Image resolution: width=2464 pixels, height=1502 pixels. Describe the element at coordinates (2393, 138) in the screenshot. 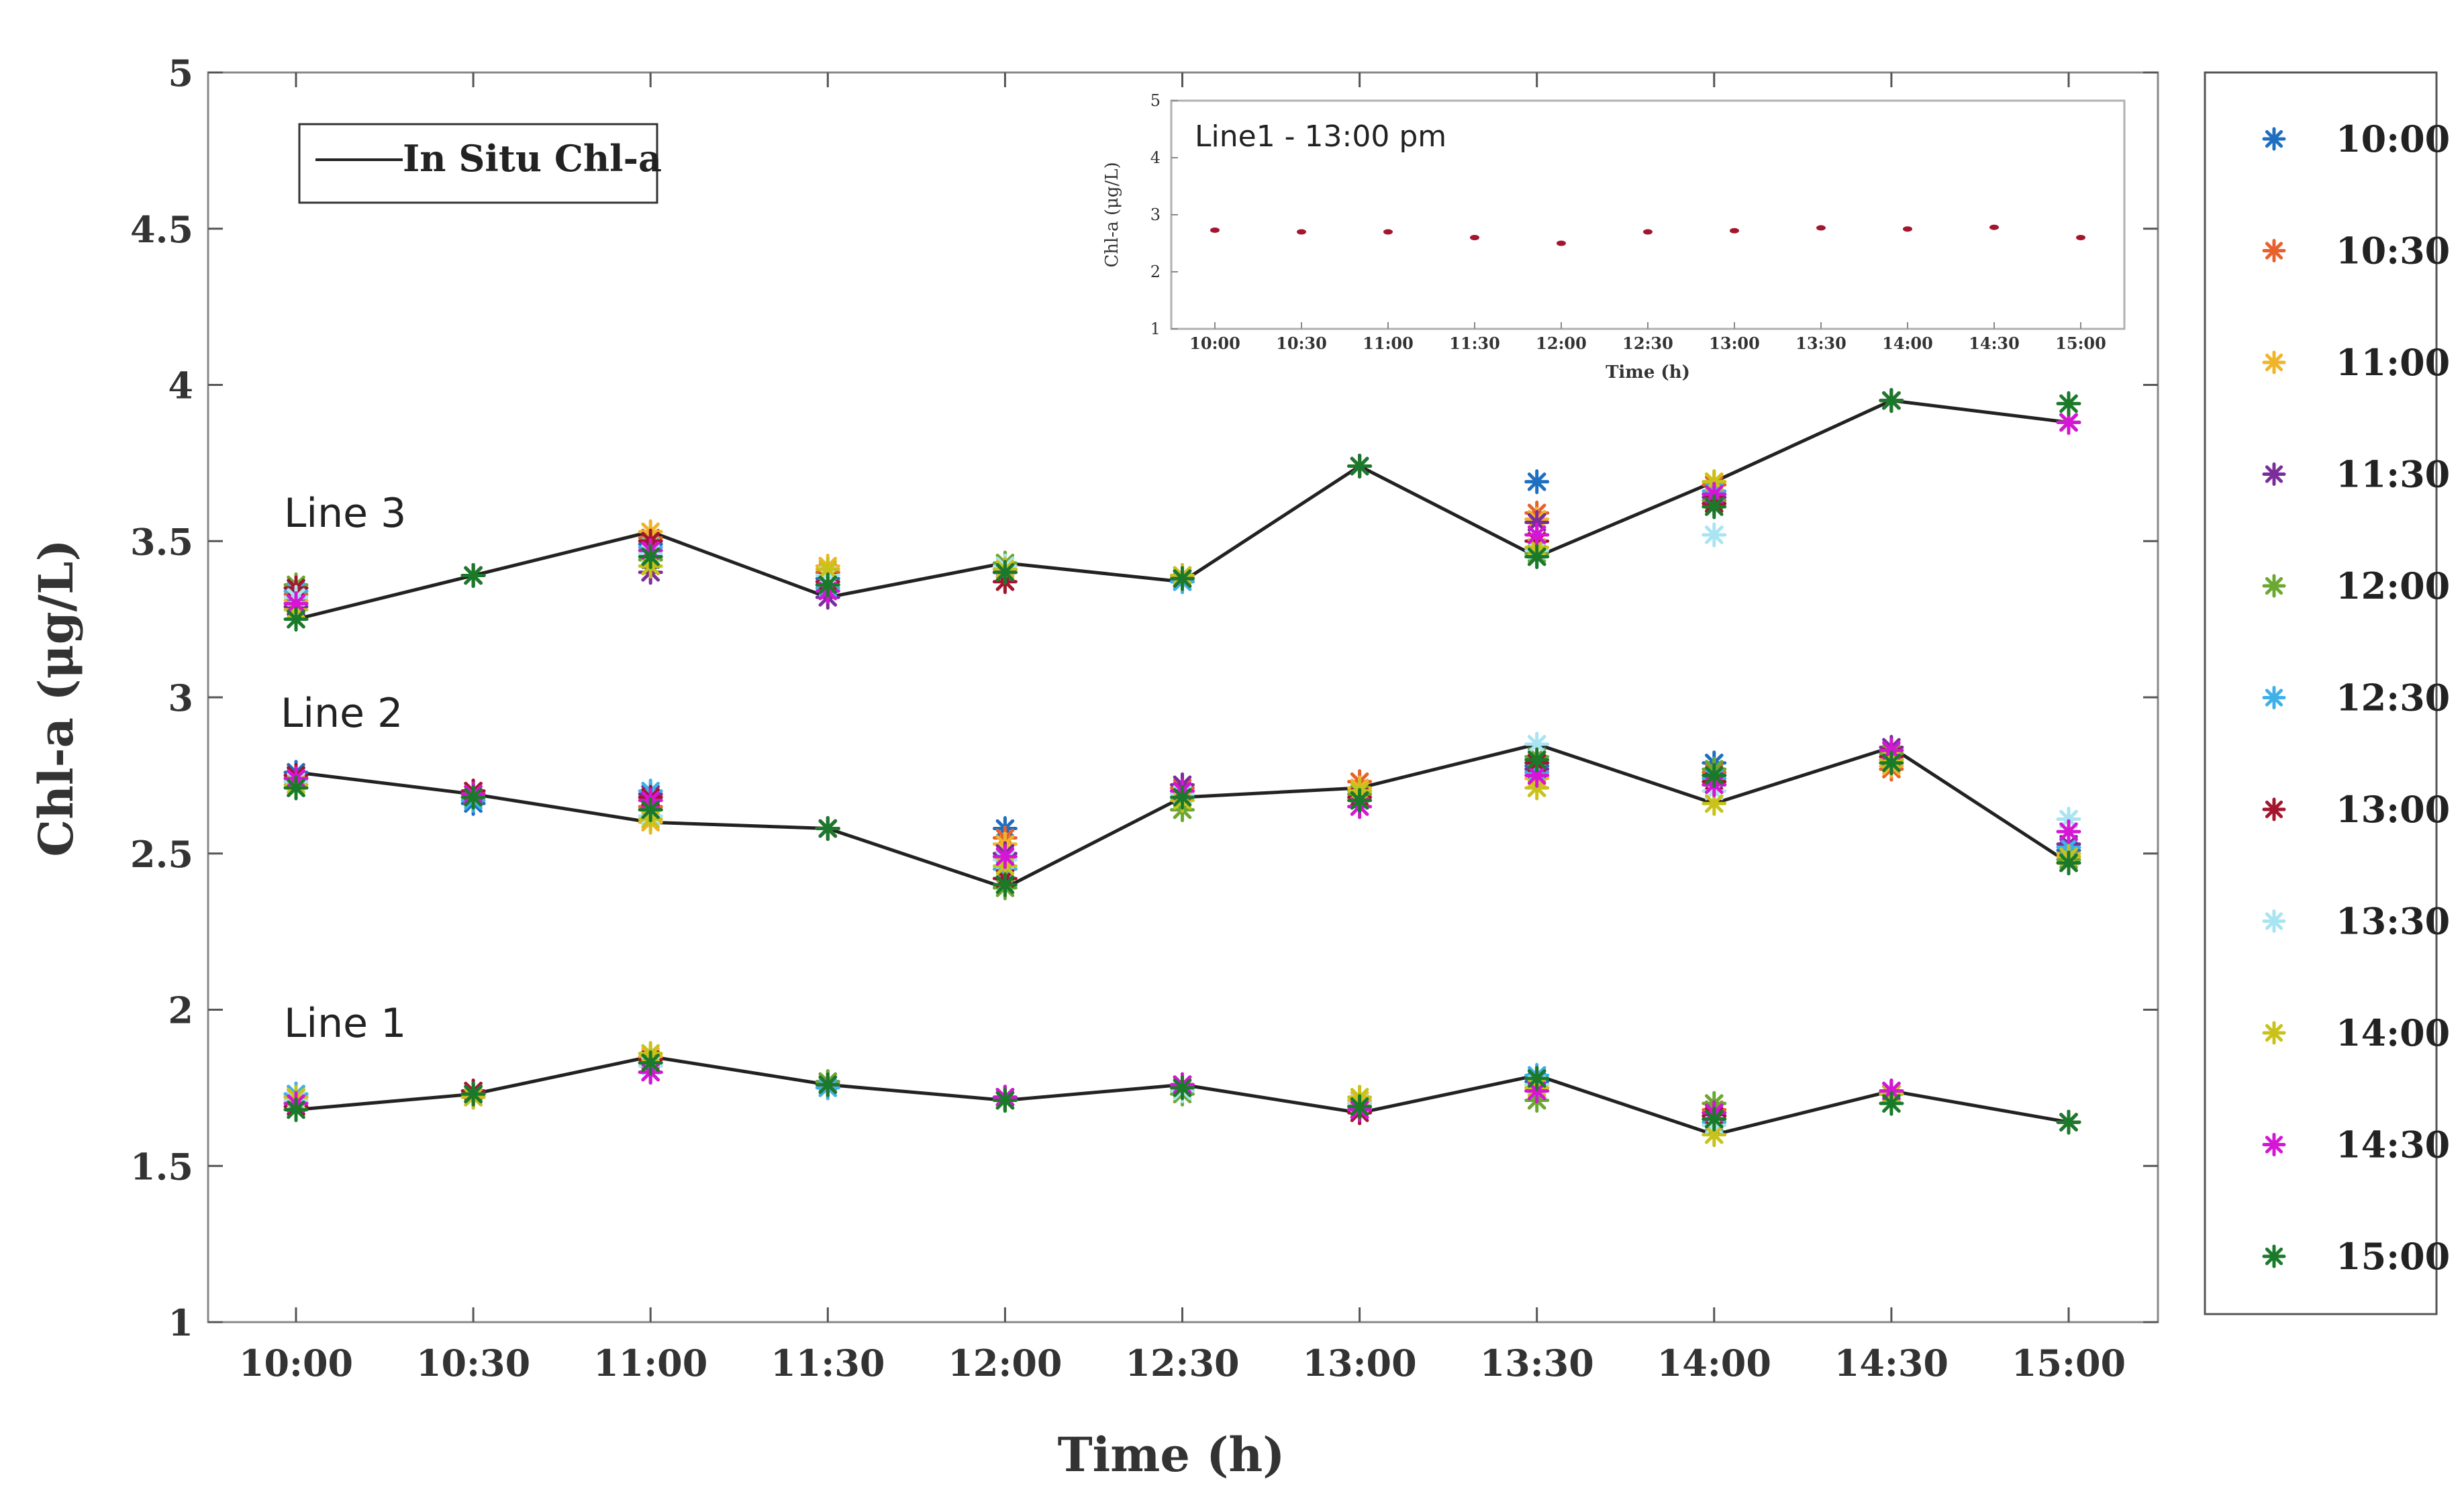

I see `legend-label: 10:00` at that location.